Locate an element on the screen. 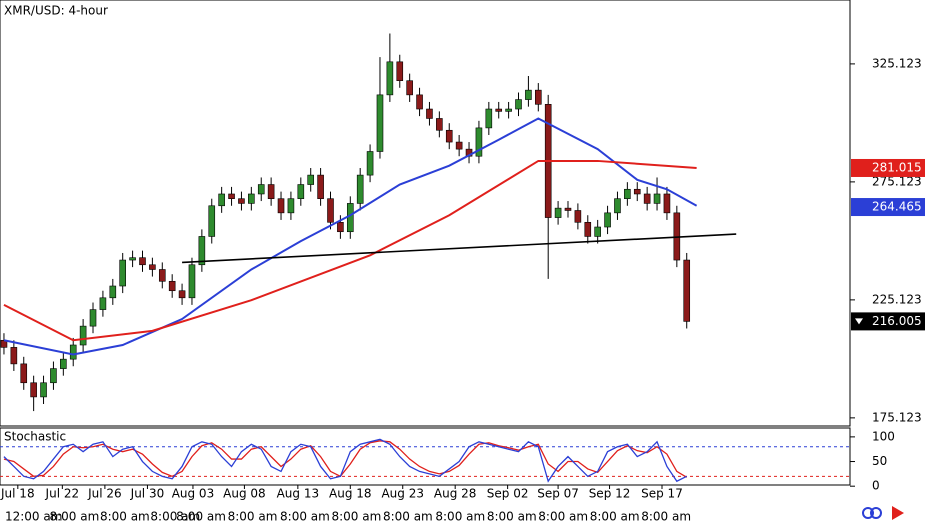  price-marker-label: 264.465 is located at coordinates (897, 207).